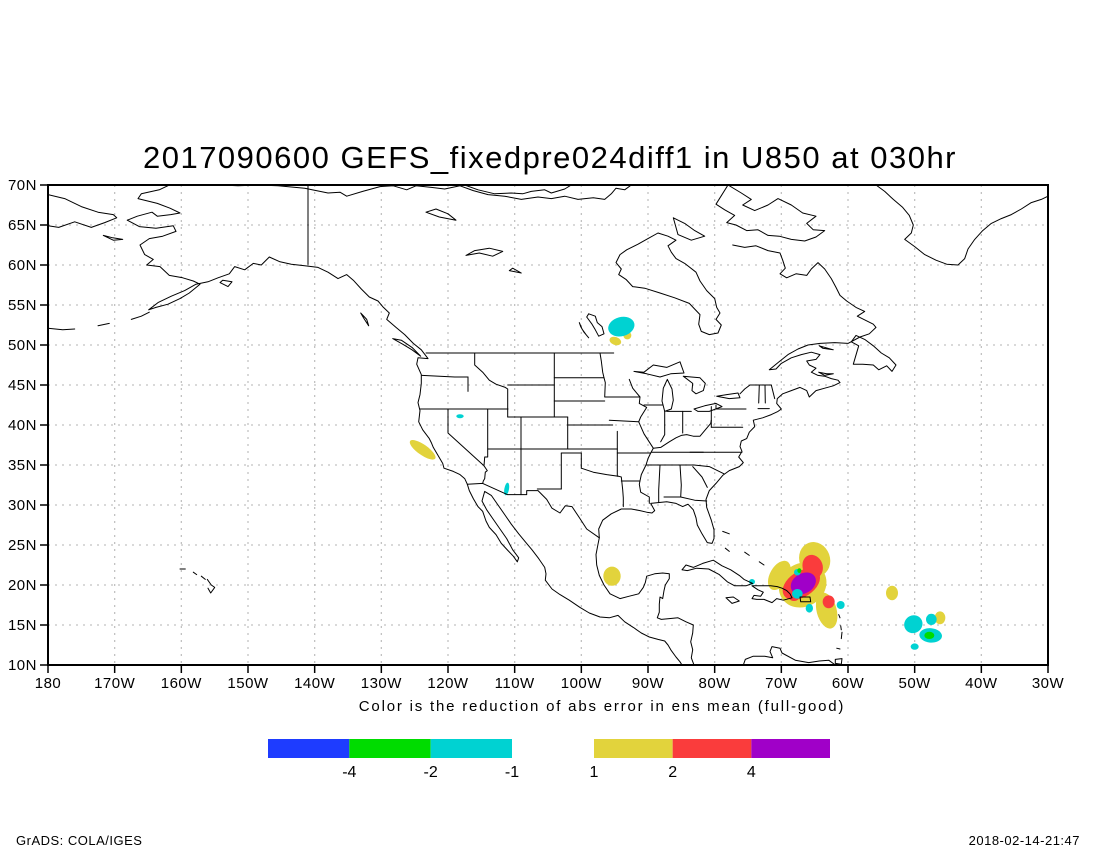 The height and width of the screenshot is (850, 1100). What do you see at coordinates (689, 229) in the screenshot?
I see `coastline-southampton-island` at bounding box center [689, 229].